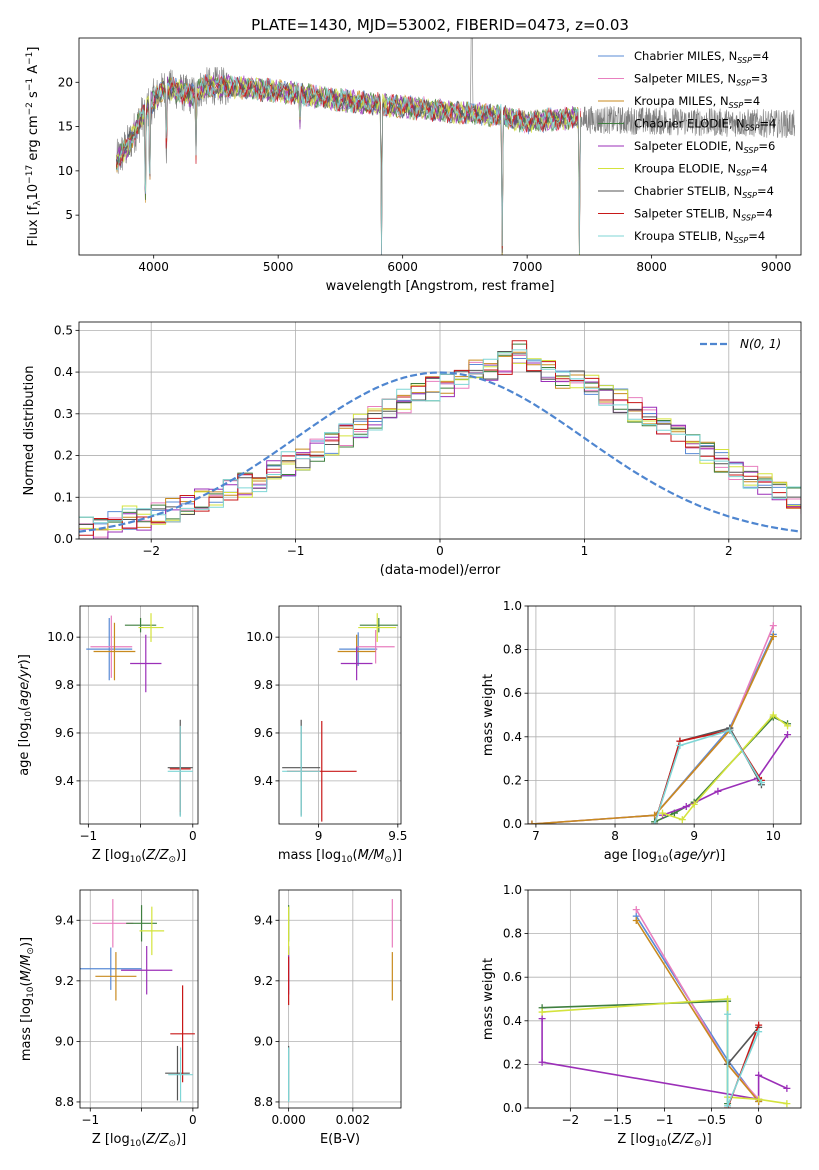 The image size is (819, 1170). I want to click on y-tick-label: 0.6, so click(512, 693).